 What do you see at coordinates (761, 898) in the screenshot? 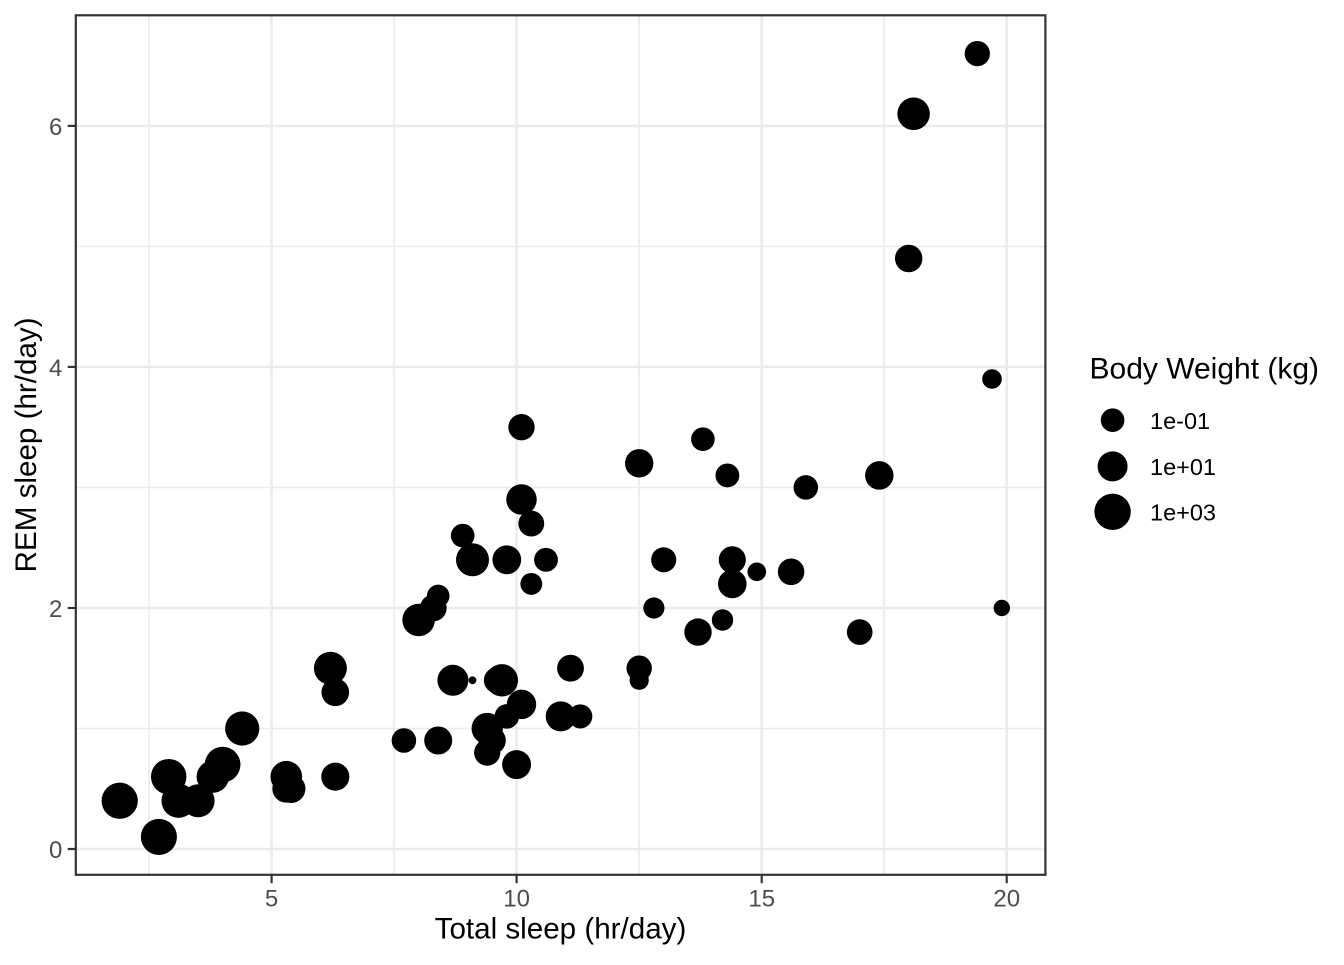
I see `svg-text: 15` at bounding box center [761, 898].